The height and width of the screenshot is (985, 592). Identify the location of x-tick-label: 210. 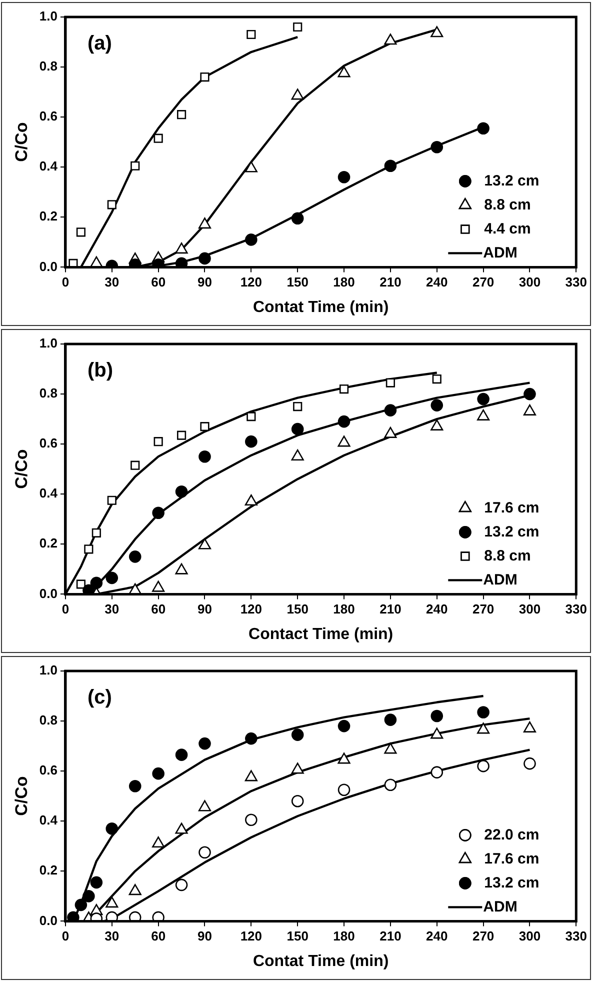
(391, 282).